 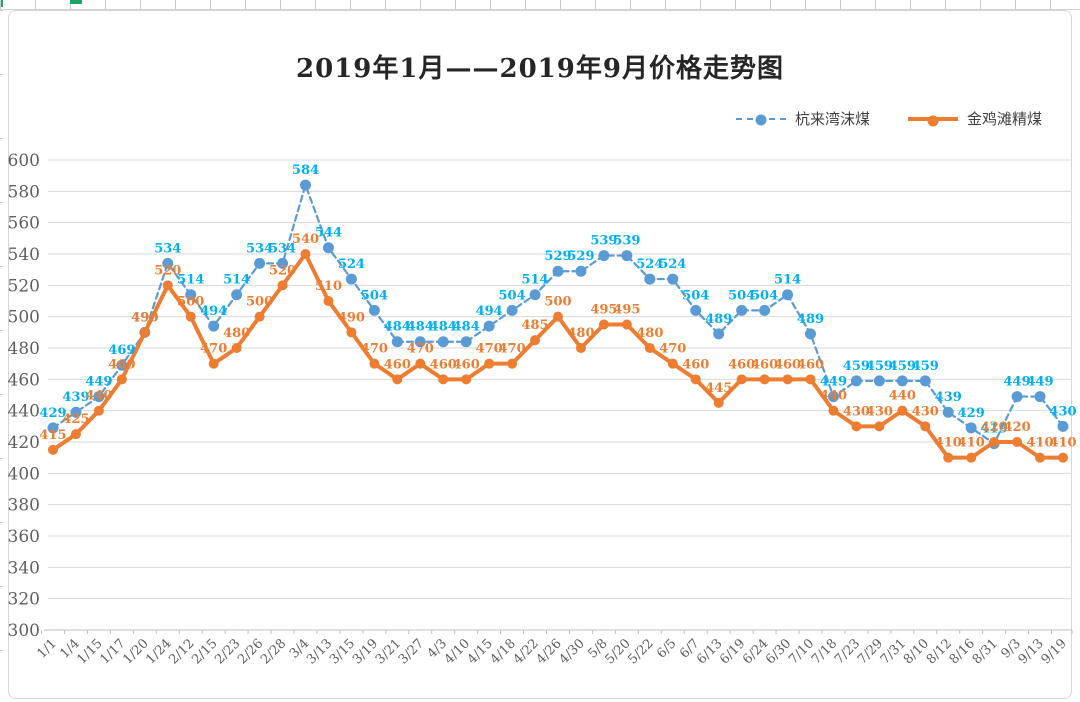 What do you see at coordinates (889, 118) in the screenshot?
I see `chart-legend: 杭来湾沫煤 金鸡滩精煤` at bounding box center [889, 118].